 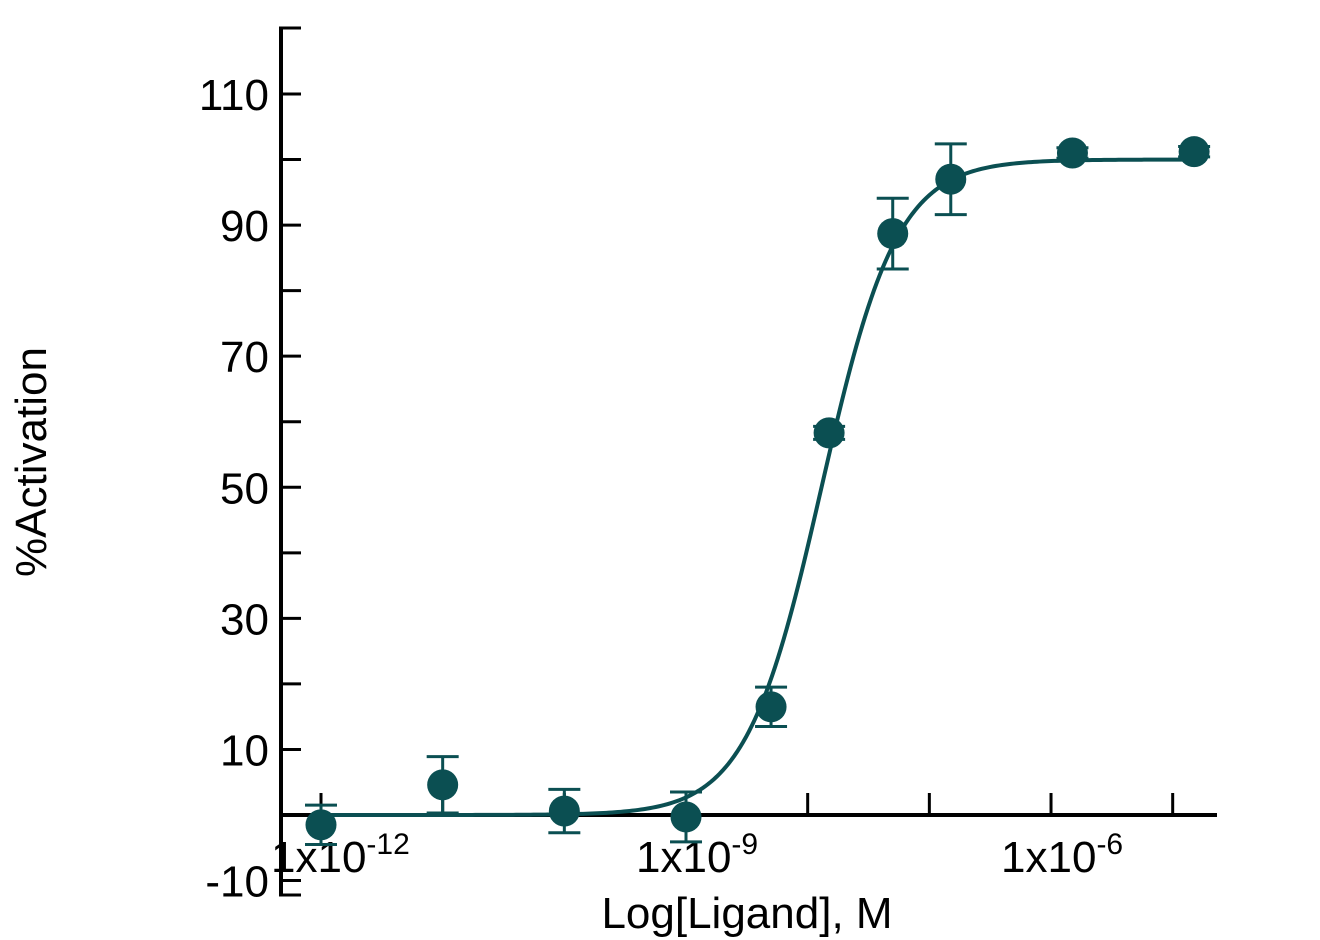 What do you see at coordinates (234, 95) in the screenshot?
I see `y-tick-label: 110` at bounding box center [234, 95].